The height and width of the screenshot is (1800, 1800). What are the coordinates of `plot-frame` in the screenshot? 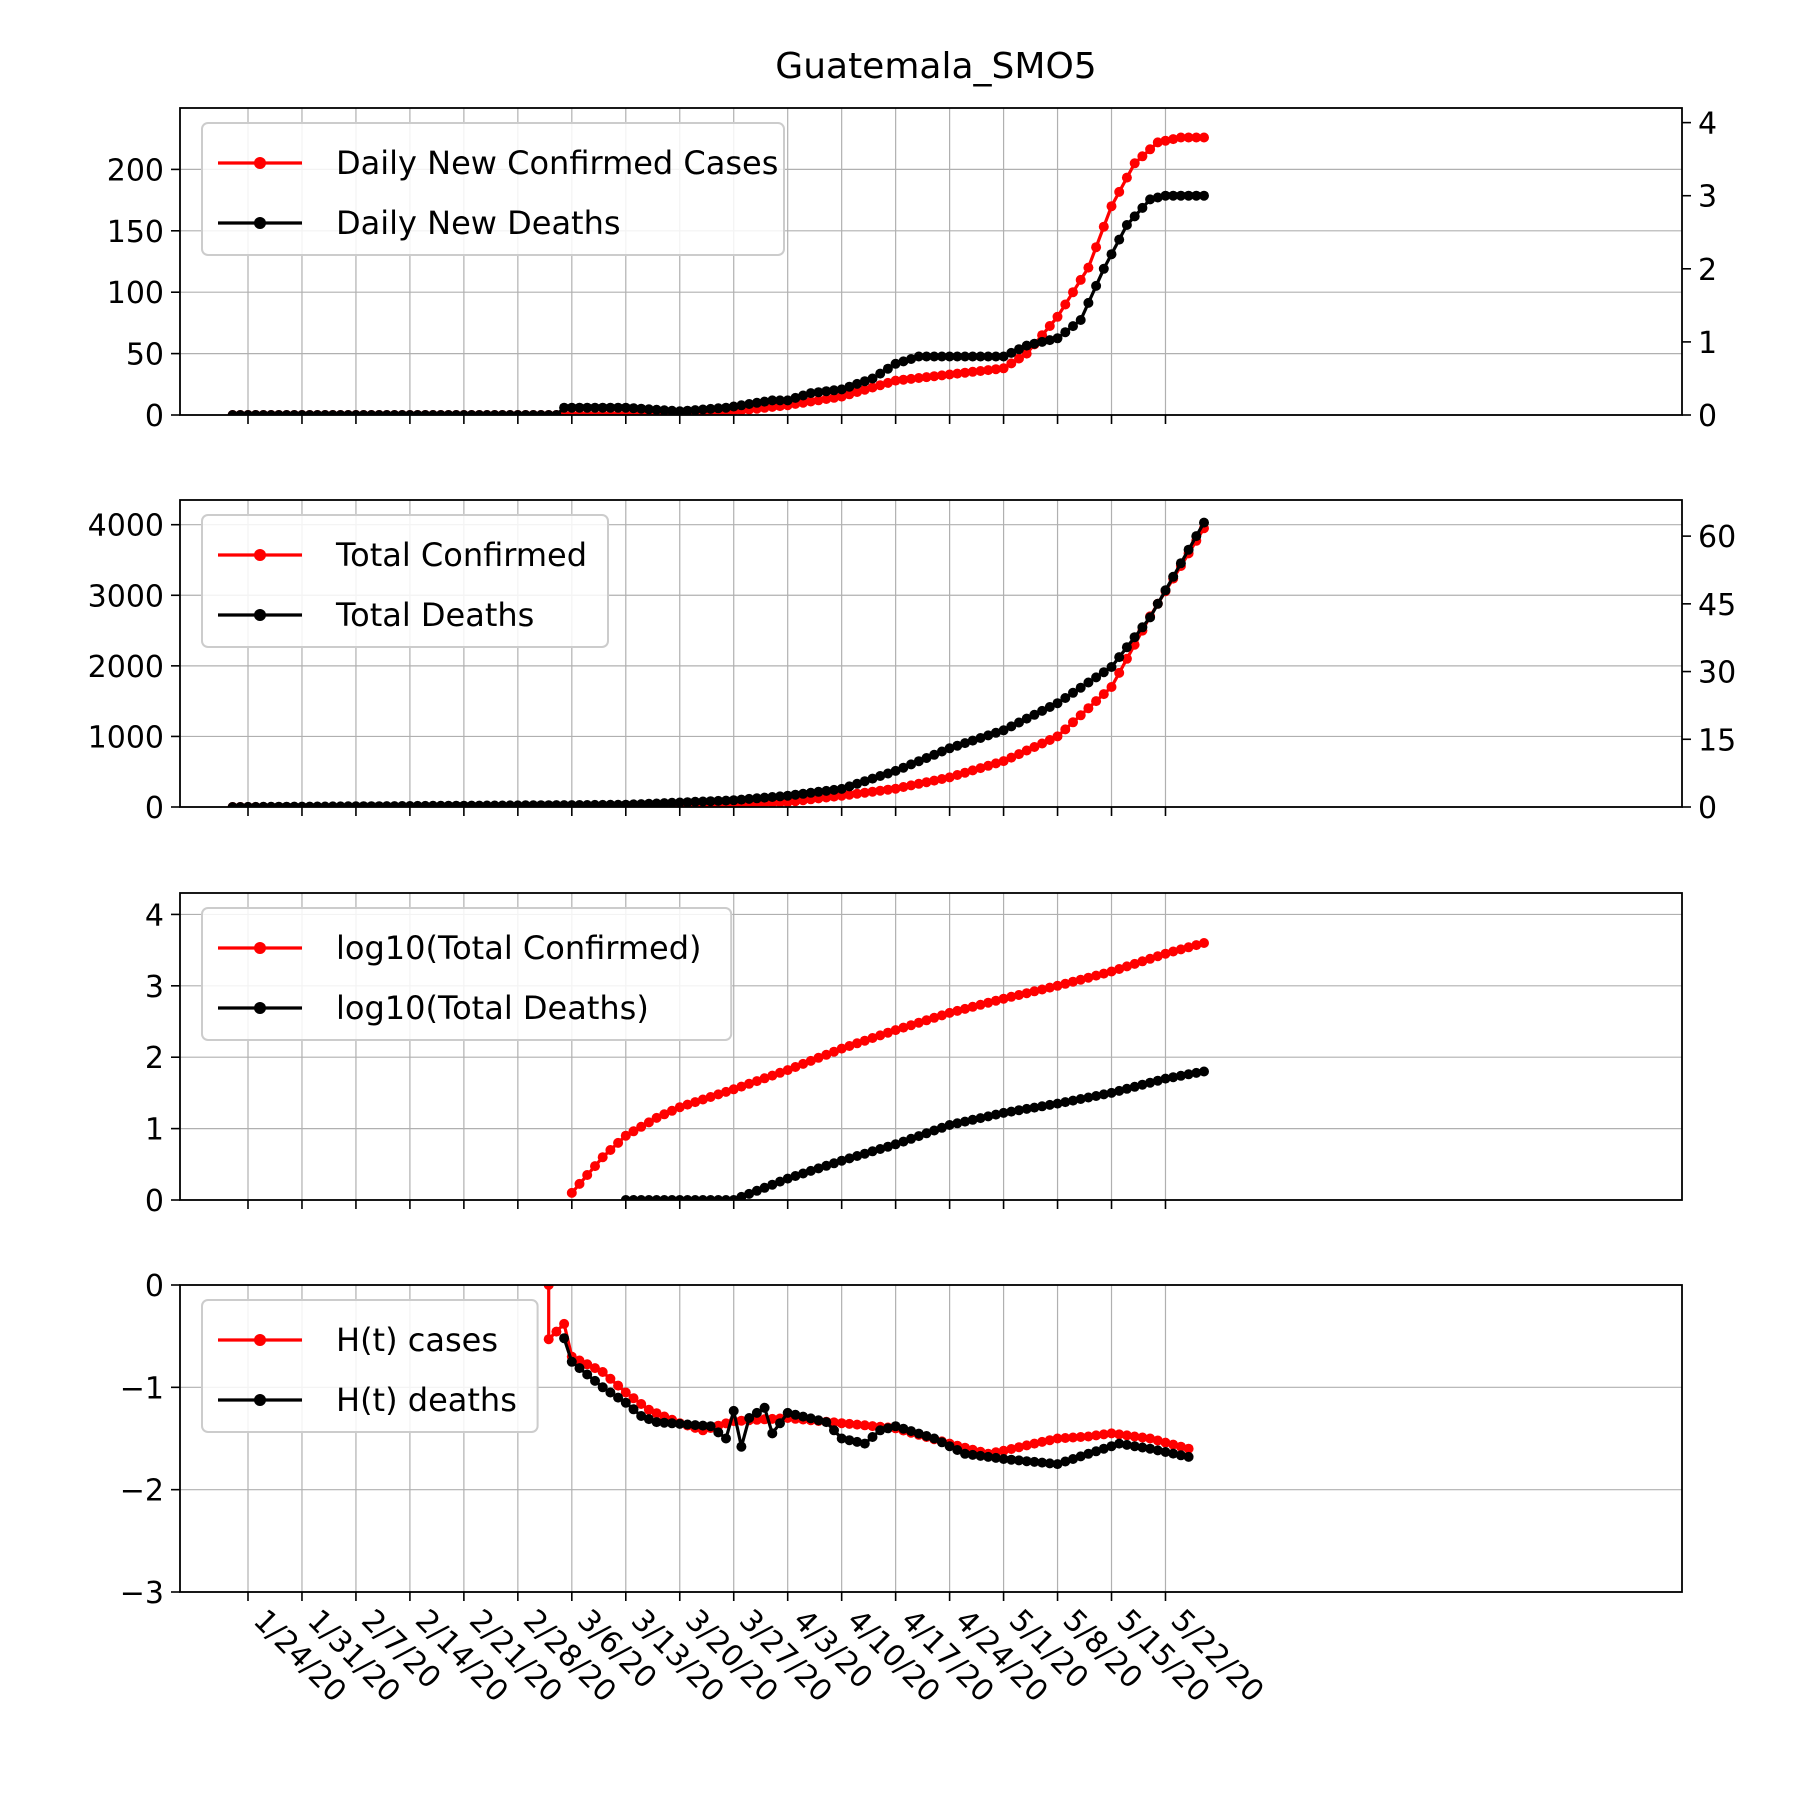 It's located at (931, 1438).